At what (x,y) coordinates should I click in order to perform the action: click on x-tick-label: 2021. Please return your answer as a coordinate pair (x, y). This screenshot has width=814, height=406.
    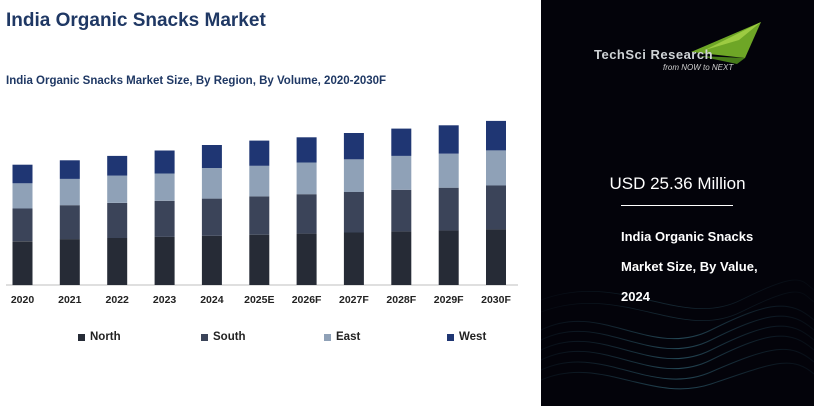
    Looking at the image, I should click on (70, 300).